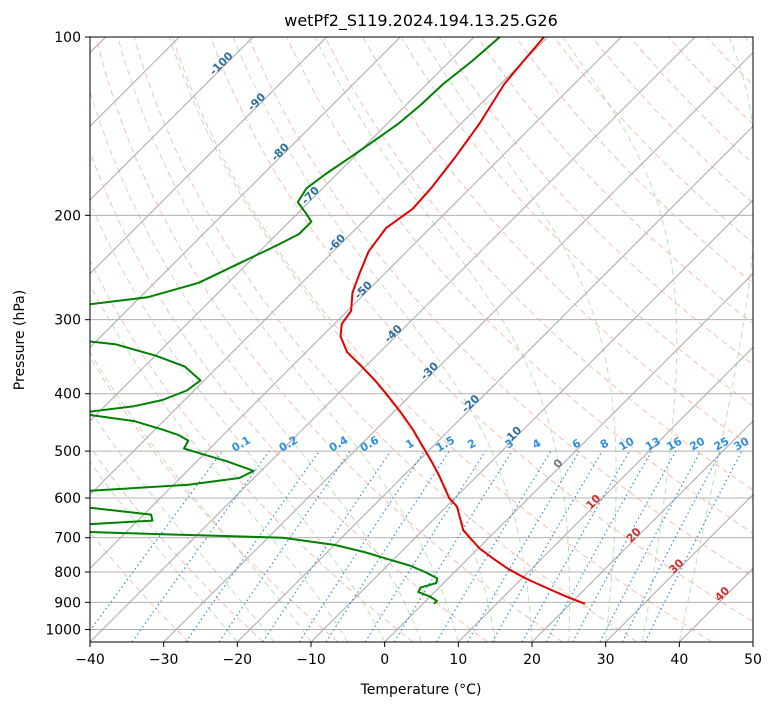  Describe the element at coordinates (418, 655) in the screenshot. I see `x-axis: −40 −30 −20 −10 0 10 20 30 40 50` at that location.